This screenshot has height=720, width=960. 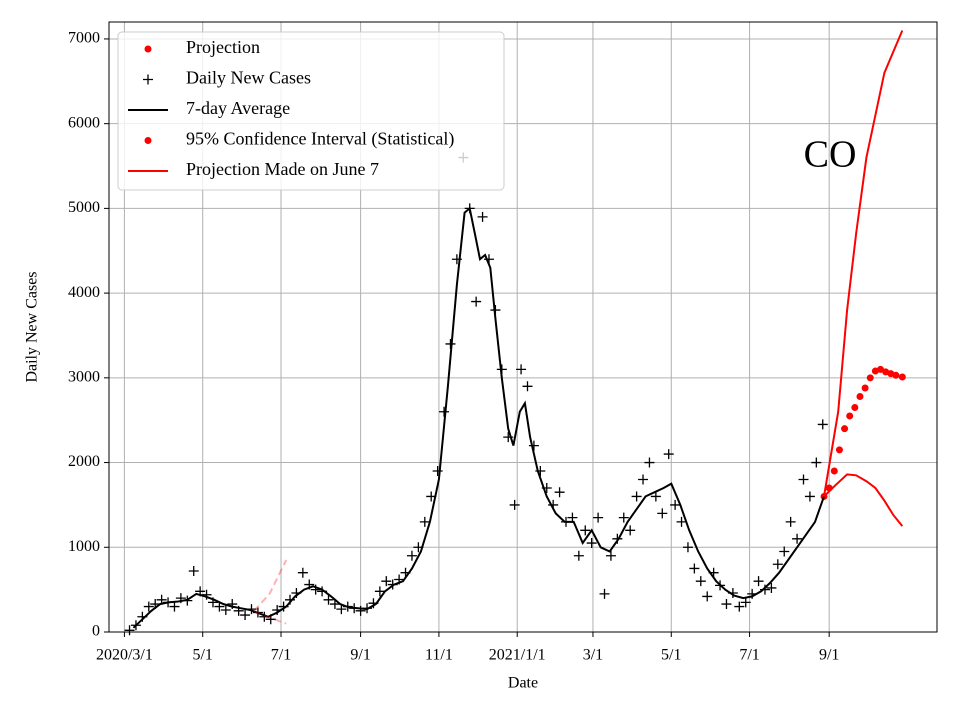 I want to click on y-tick-label: 3000, so click(x=84, y=377).